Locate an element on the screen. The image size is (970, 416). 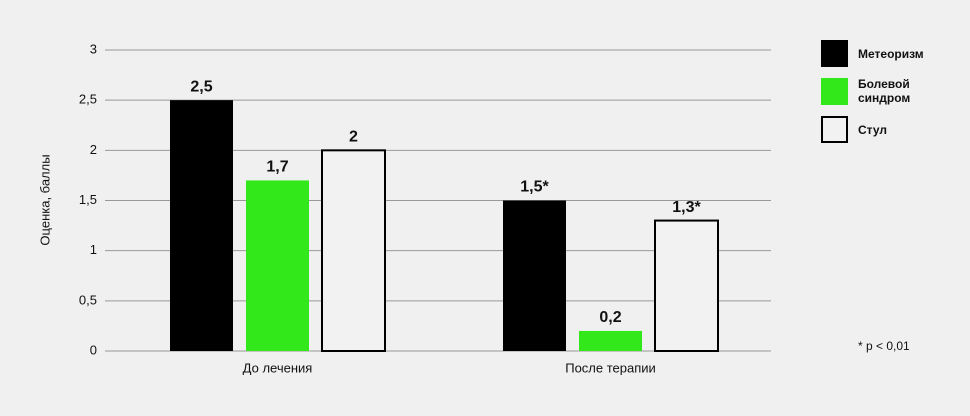
legend-item: Болевой синдром is located at coordinates (879, 91).